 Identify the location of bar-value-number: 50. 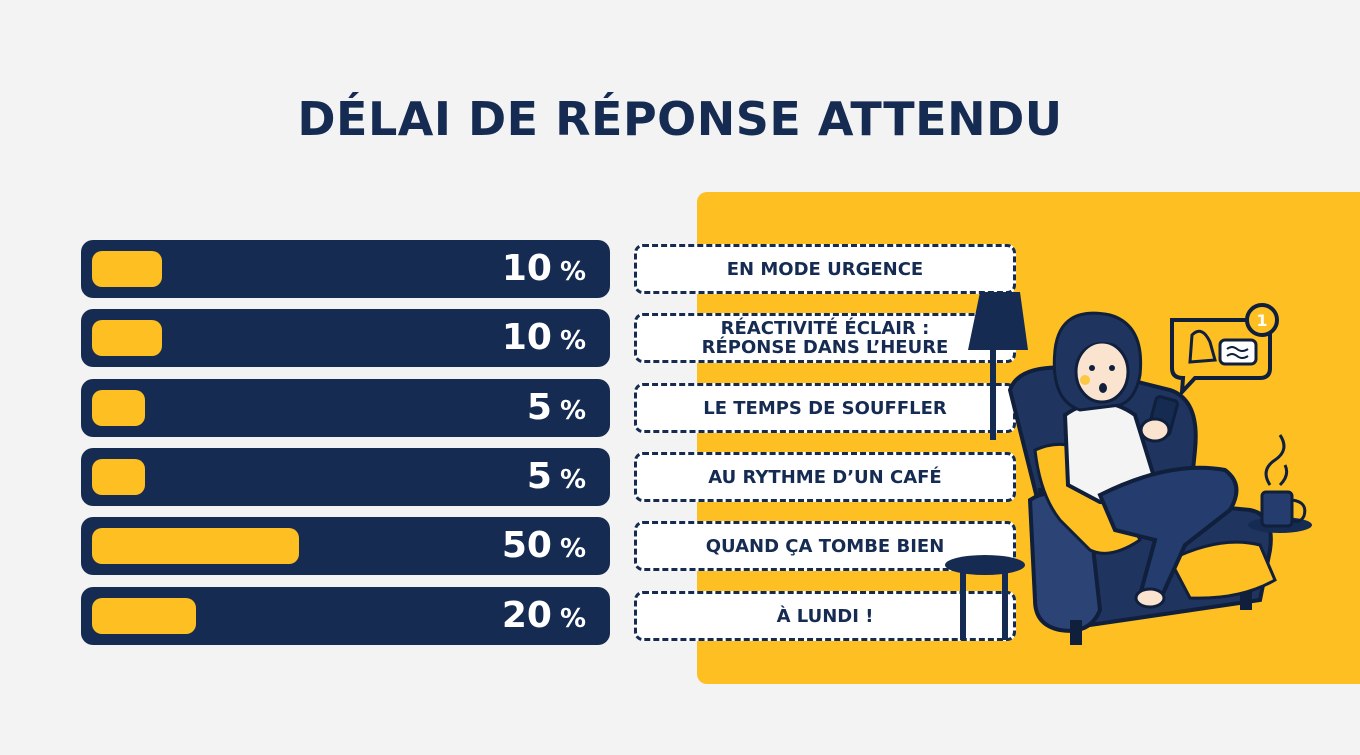
(526, 545).